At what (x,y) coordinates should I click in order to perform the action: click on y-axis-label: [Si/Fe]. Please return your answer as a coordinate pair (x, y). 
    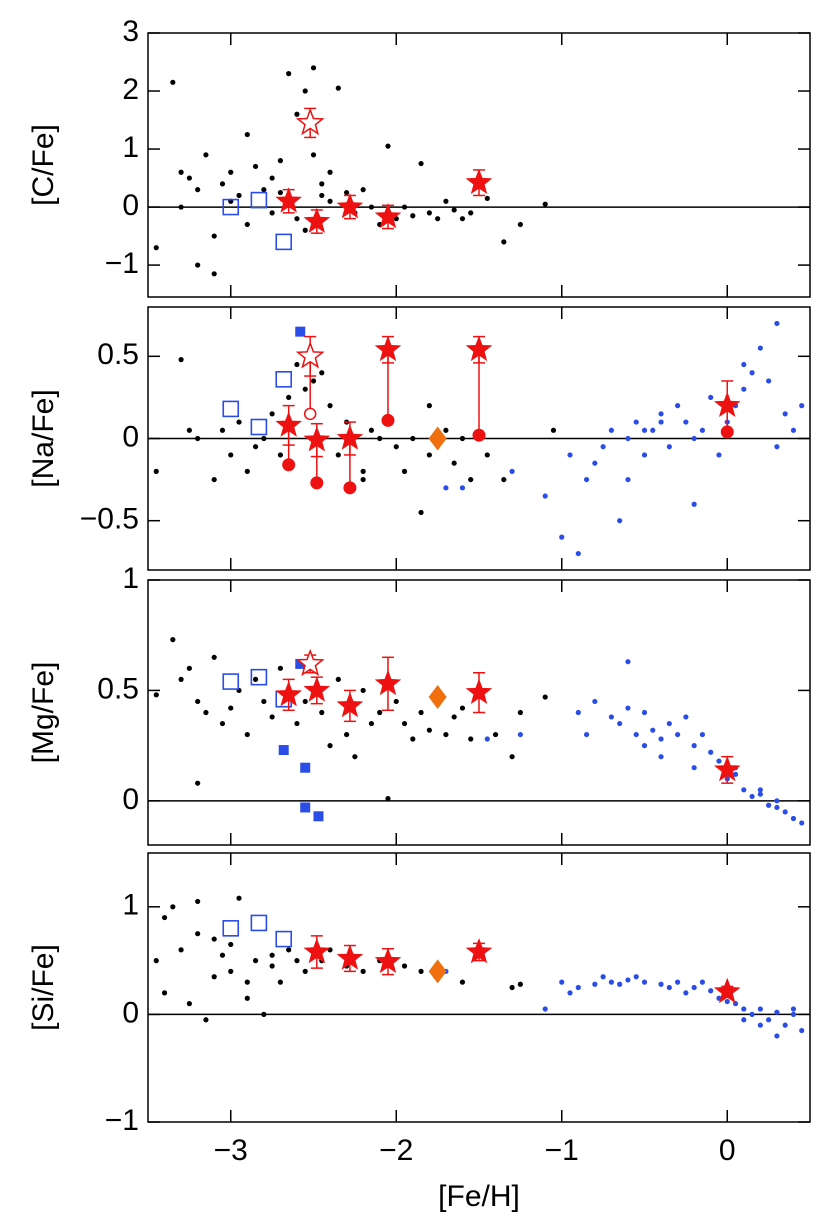
    Looking at the image, I should click on (43, 987).